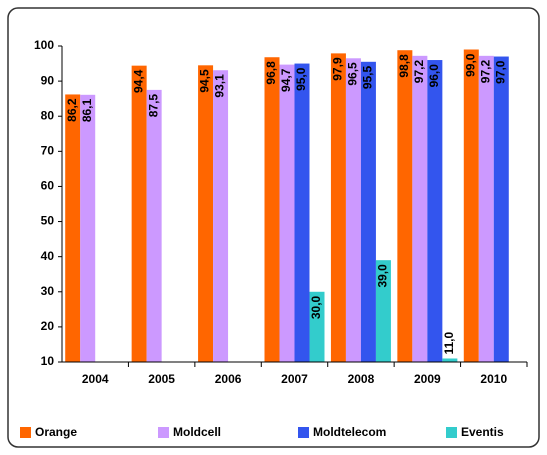 This screenshot has width=547, height=455. What do you see at coordinates (434, 76) in the screenshot?
I see `value-label: 96,0` at bounding box center [434, 76].